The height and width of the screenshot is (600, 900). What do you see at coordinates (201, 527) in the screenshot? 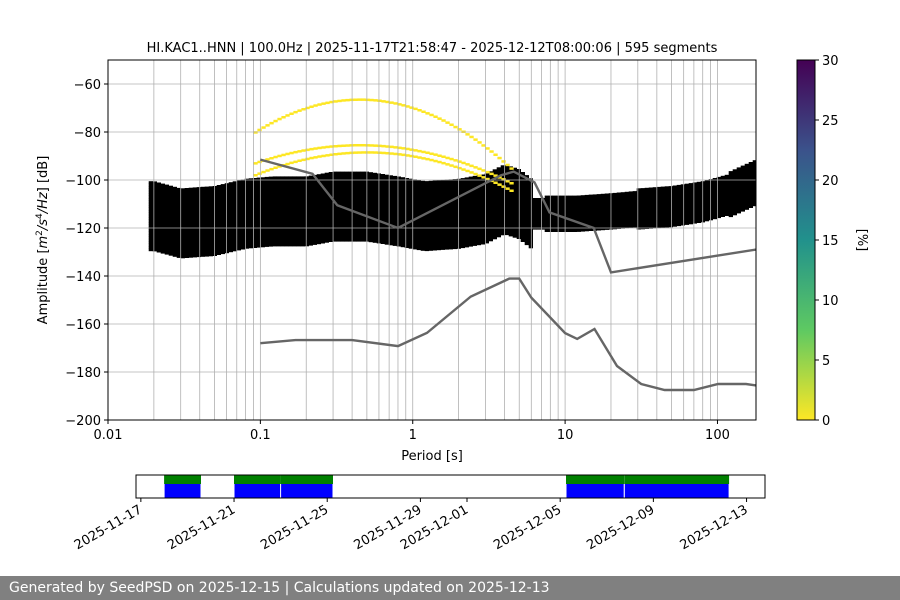
I see `date-tick-label: 2025-11-21` at bounding box center [201, 527].